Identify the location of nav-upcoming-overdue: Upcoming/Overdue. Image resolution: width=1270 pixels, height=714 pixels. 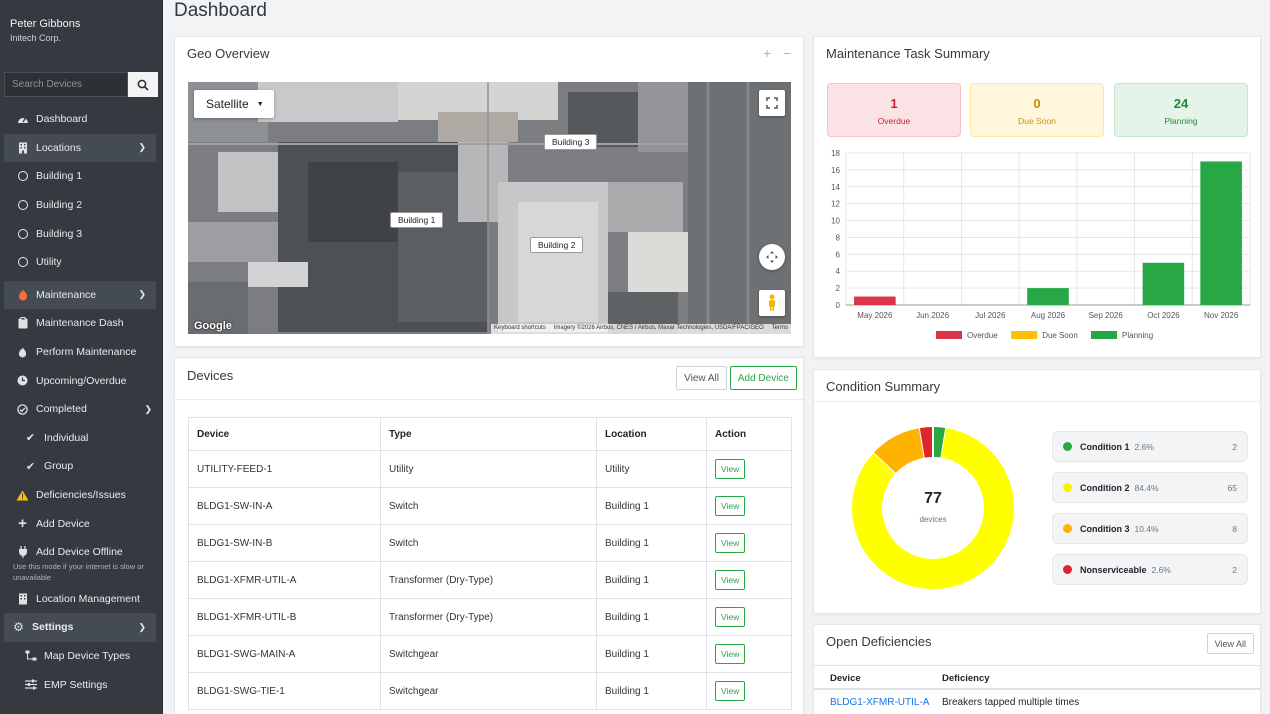
(81, 380).